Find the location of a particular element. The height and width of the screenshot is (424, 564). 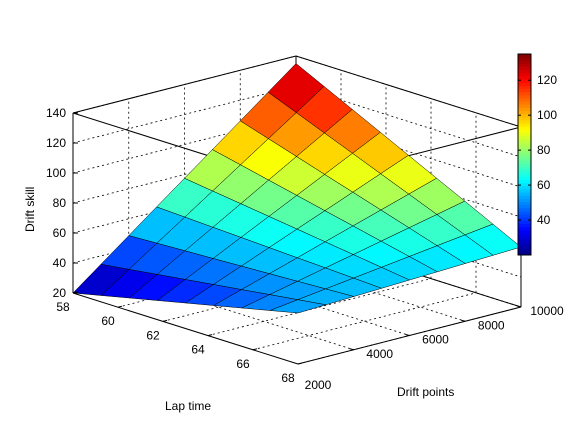

z-tick-label: 120 is located at coordinates (56, 143).